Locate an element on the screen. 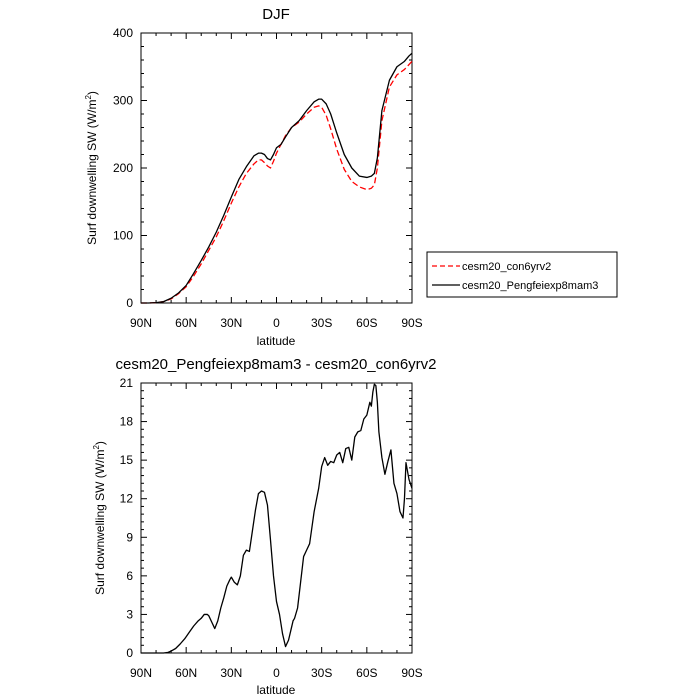 This screenshot has width=700, height=700. panel-top-xtick-label: 90N is located at coordinates (141, 323).